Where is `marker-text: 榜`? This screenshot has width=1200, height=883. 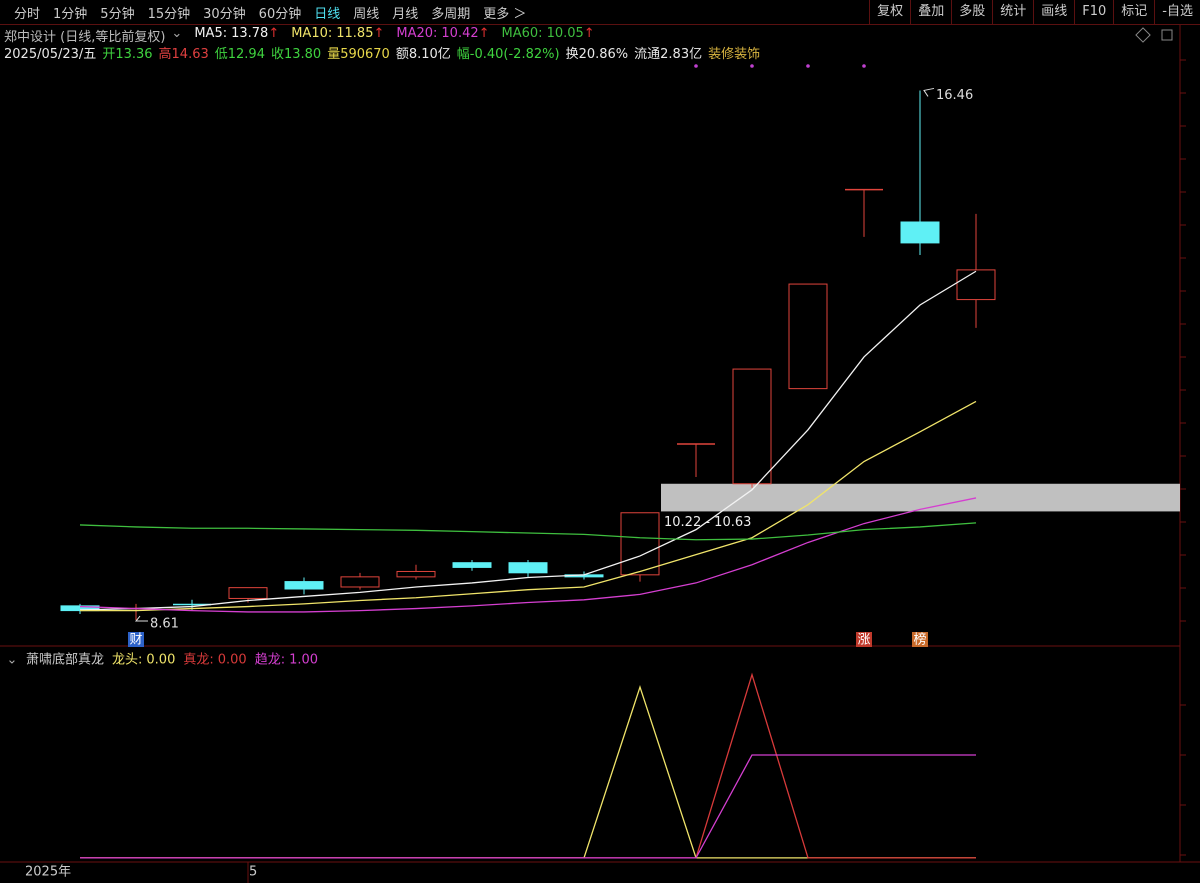
marker-text: 榜 is located at coordinates (919, 640).